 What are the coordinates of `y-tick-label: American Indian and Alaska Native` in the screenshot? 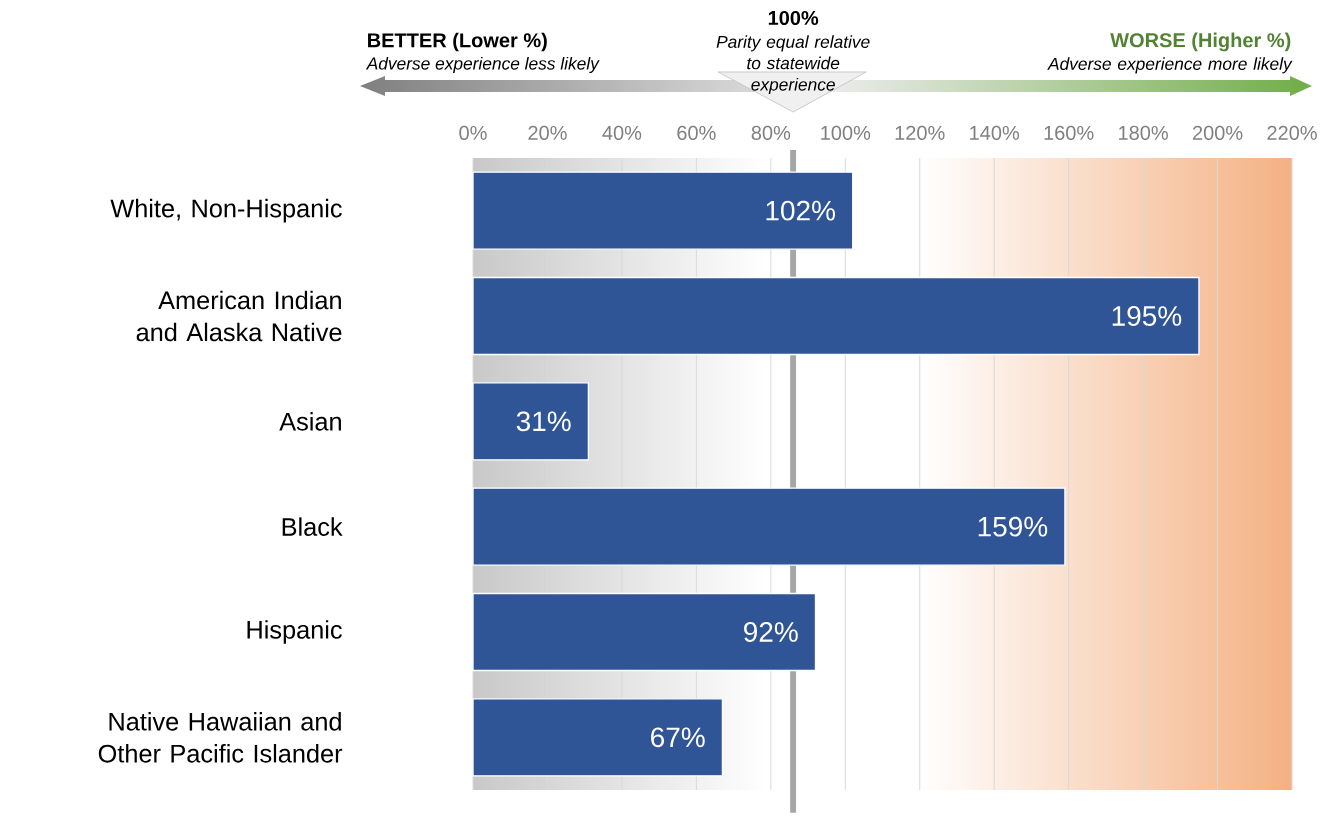 It's located at (239, 316).